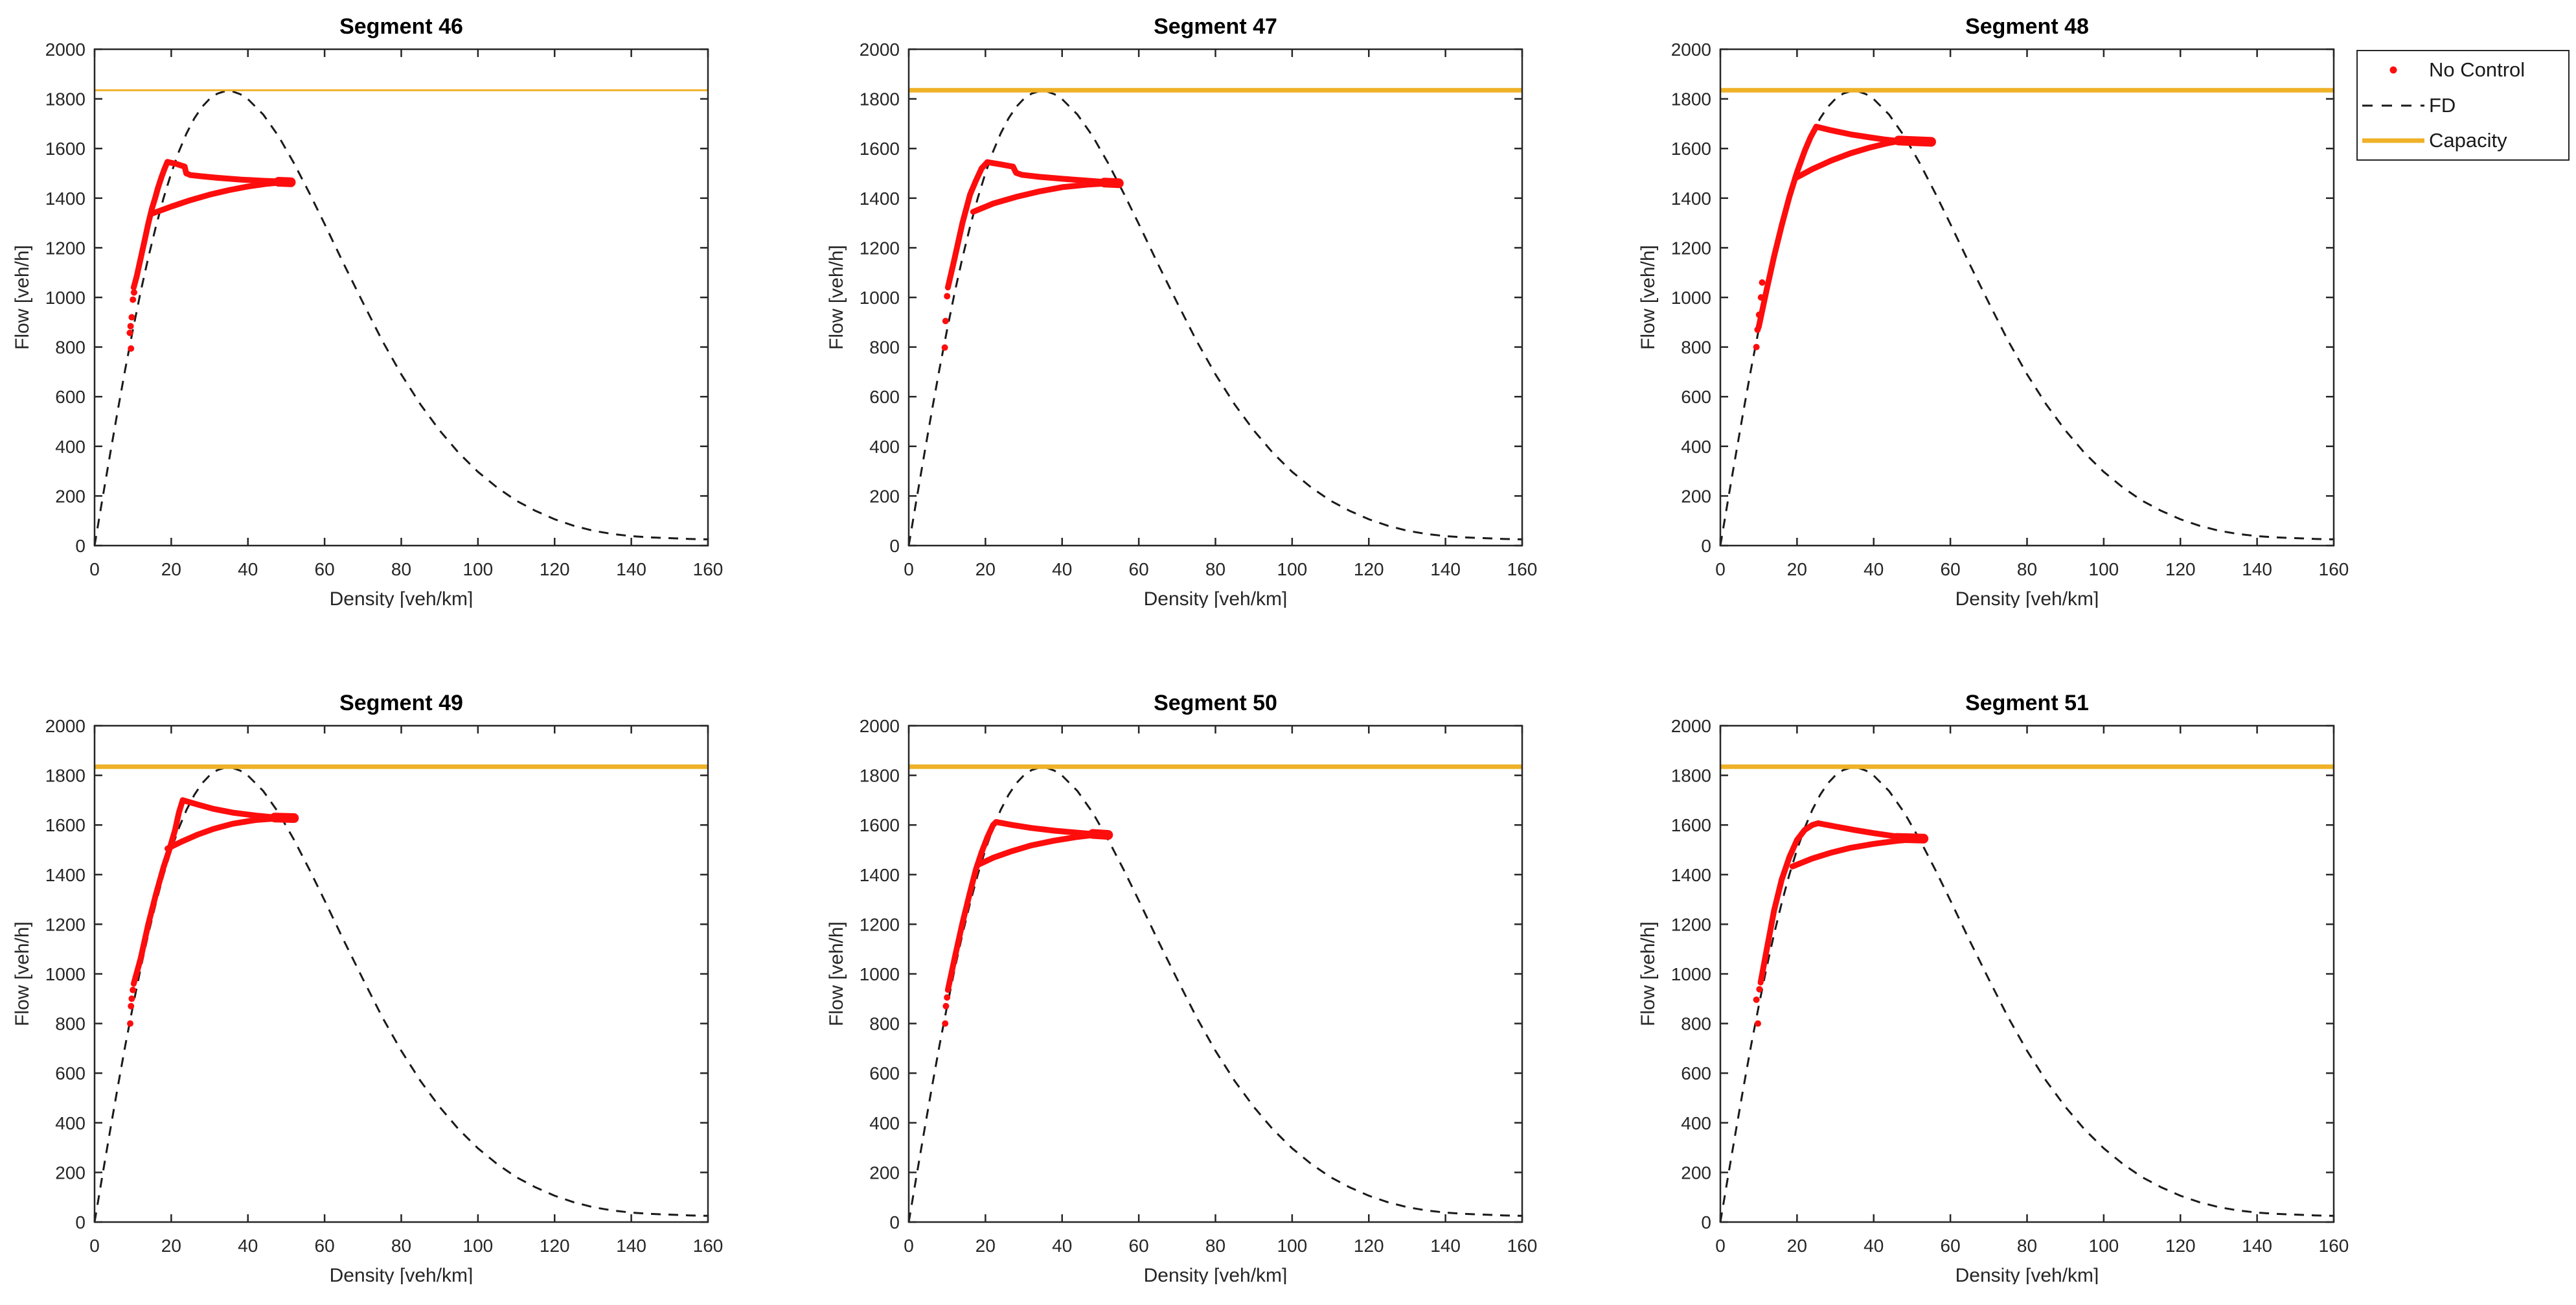 The width and height of the screenshot is (2576, 1305). I want to click on plot-title: Segment 47, so click(1215, 27).